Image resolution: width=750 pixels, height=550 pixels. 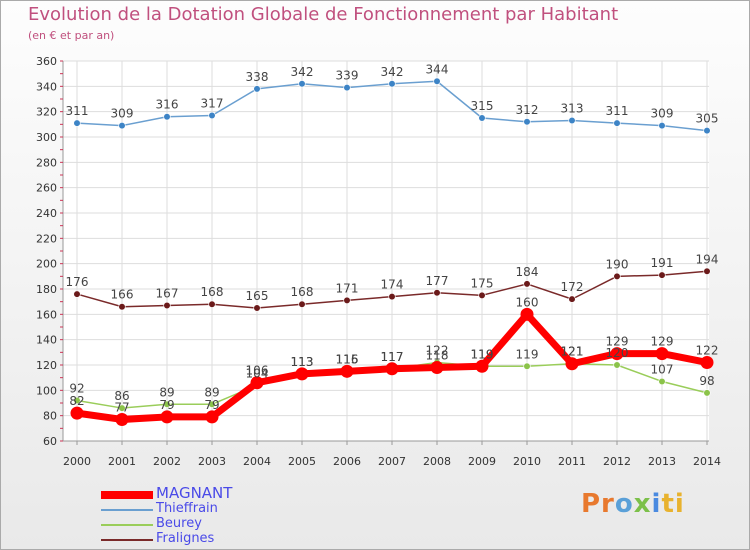 What do you see at coordinates (347, 76) in the screenshot?
I see `data-label: 339` at bounding box center [347, 76].